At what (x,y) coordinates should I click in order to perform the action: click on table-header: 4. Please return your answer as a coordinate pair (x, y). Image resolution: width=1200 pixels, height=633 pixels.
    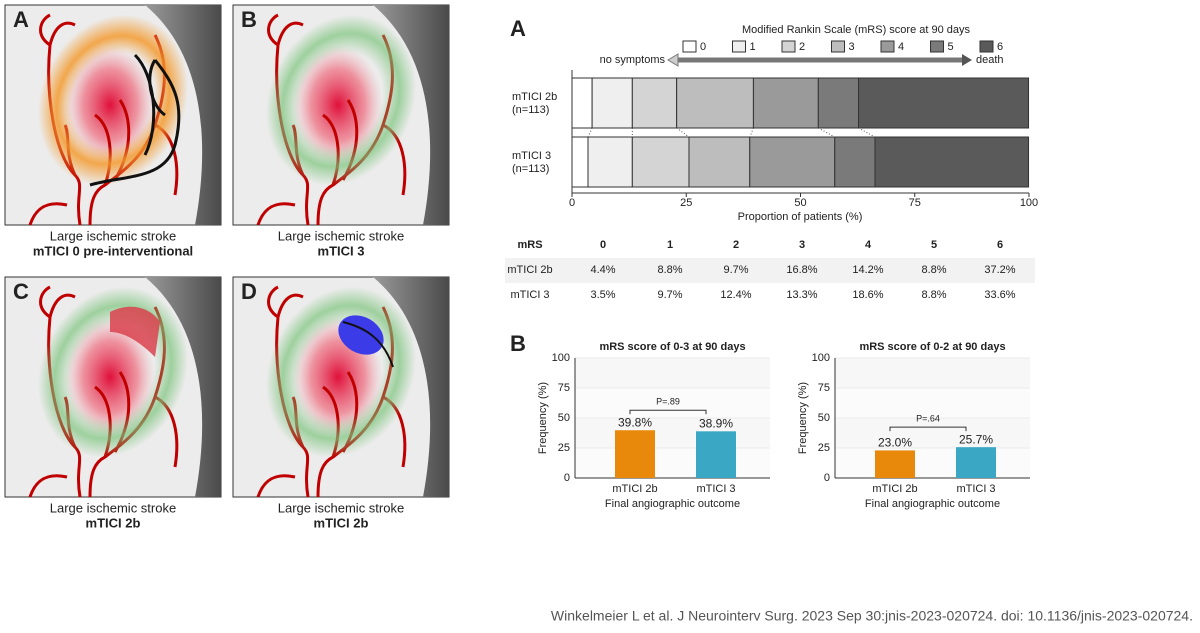
    Looking at the image, I should click on (868, 245).